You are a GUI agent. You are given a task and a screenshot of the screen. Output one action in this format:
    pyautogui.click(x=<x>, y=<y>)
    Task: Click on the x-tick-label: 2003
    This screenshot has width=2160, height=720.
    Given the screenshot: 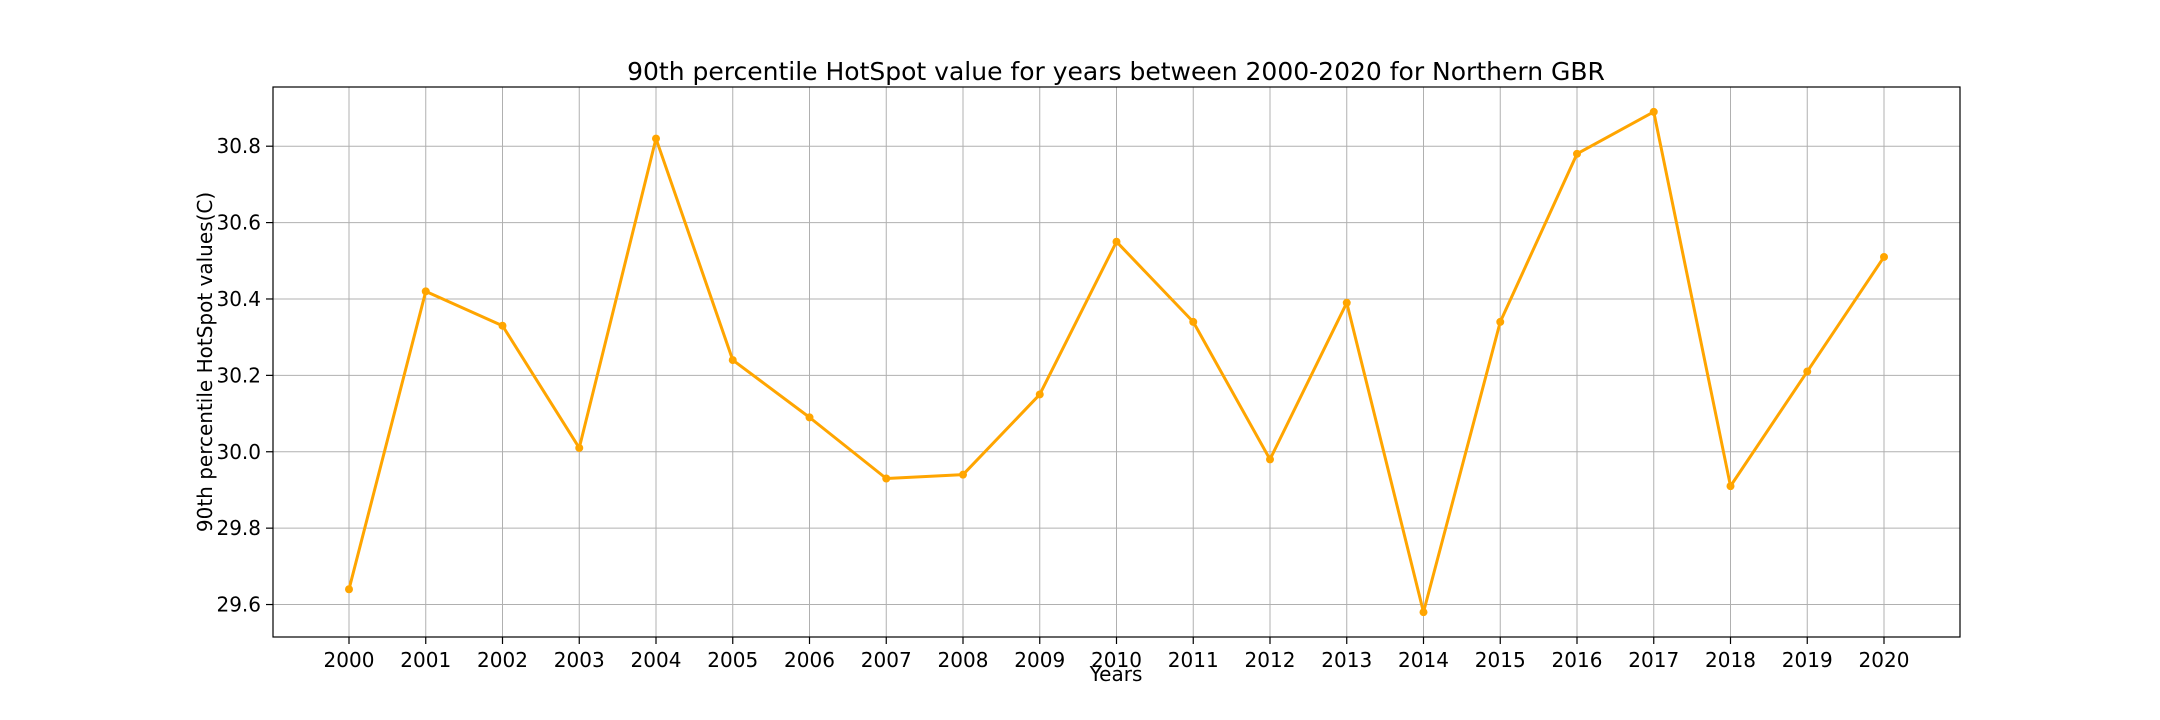 What is the action you would take?
    pyautogui.click(x=579, y=660)
    